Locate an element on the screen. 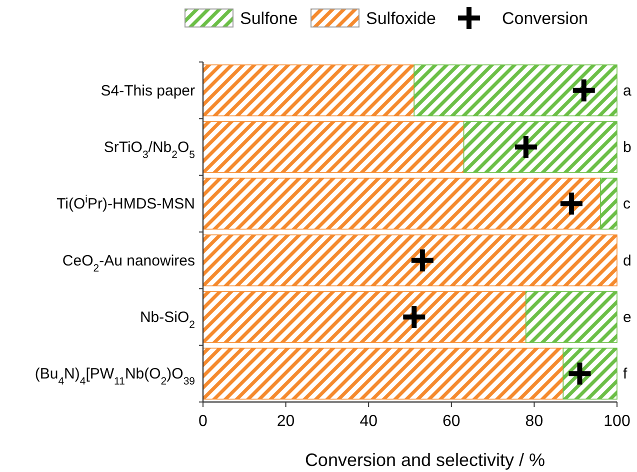  x-tick-label: 100 is located at coordinates (617, 421).